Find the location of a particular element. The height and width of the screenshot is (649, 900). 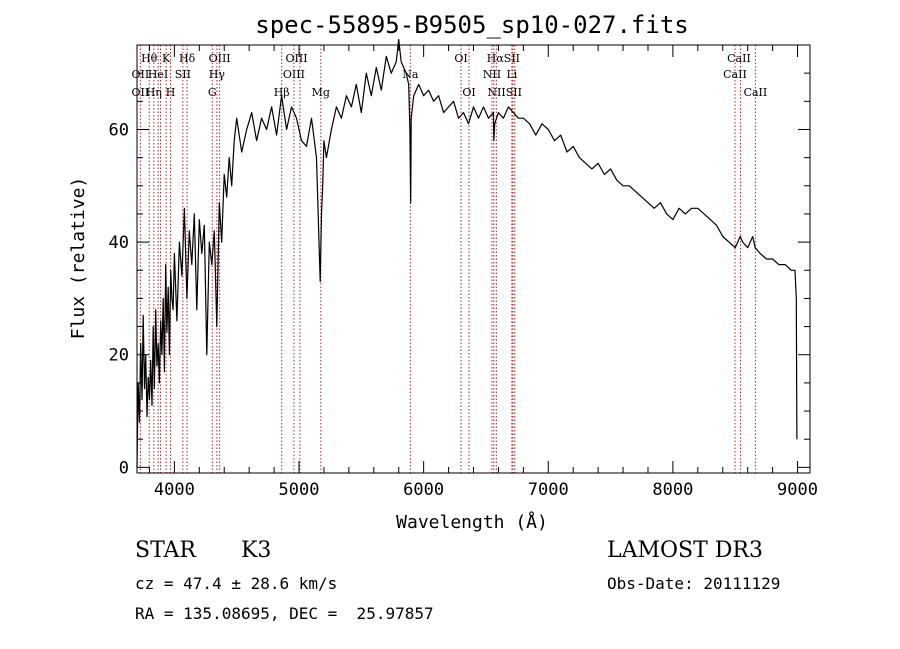

line-label: H is located at coordinates (171, 92).